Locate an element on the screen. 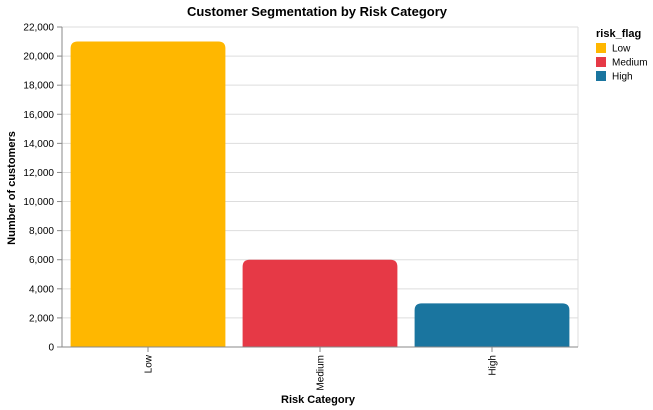 This screenshot has height=410, width=653. y-axis-title: Number of customers is located at coordinates (12, 188).